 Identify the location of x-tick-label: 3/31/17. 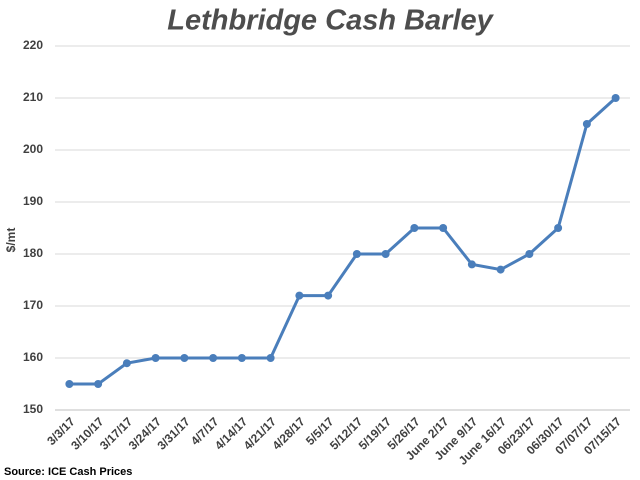
(174, 433).